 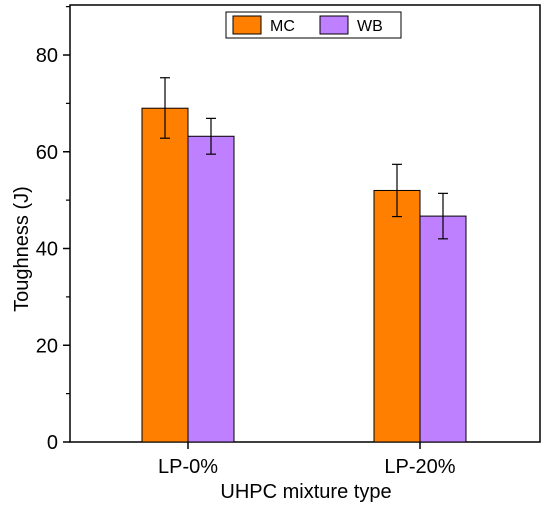 I want to click on y-tick-label: 0, so click(x=52, y=443).